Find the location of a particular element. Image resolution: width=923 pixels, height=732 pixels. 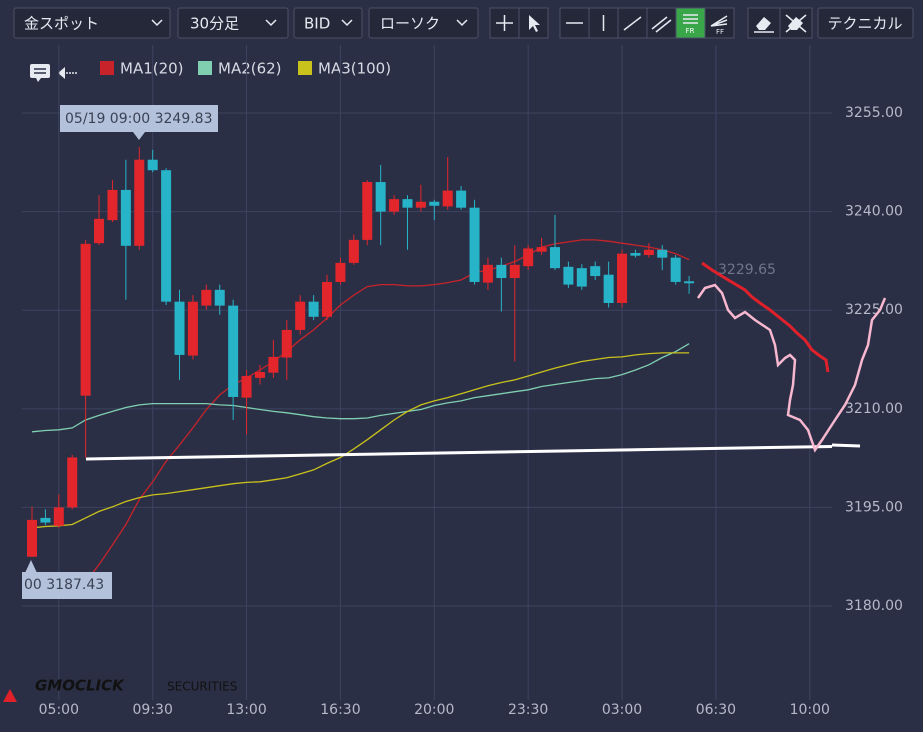

logo-mark is located at coordinates (10, 695).